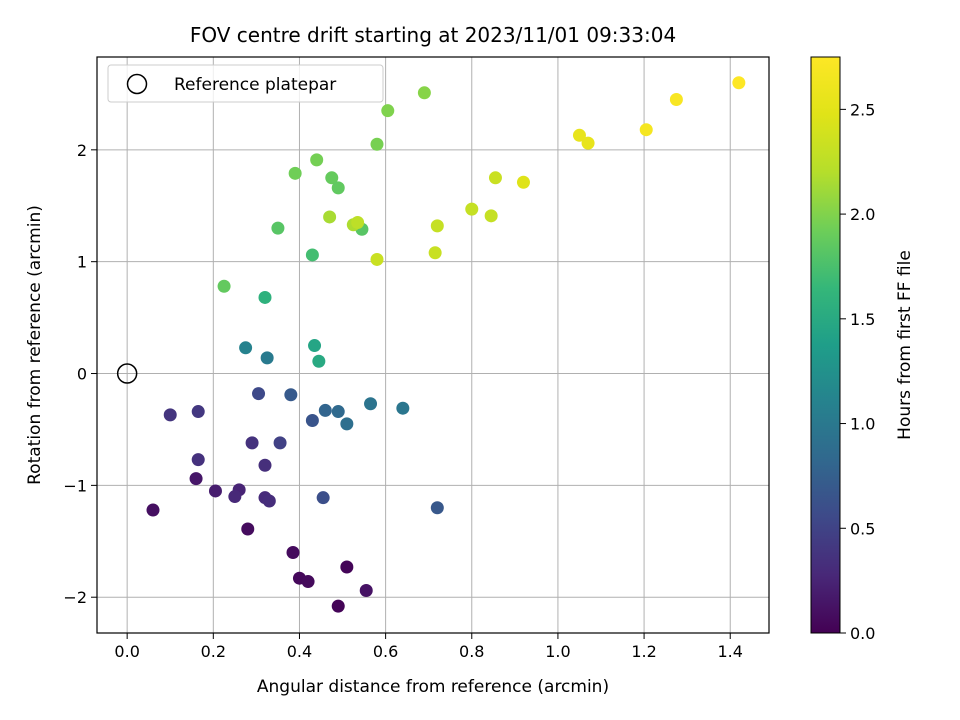  What do you see at coordinates (137, 84) in the screenshot?
I see `legend-reference-marker` at bounding box center [137, 84].